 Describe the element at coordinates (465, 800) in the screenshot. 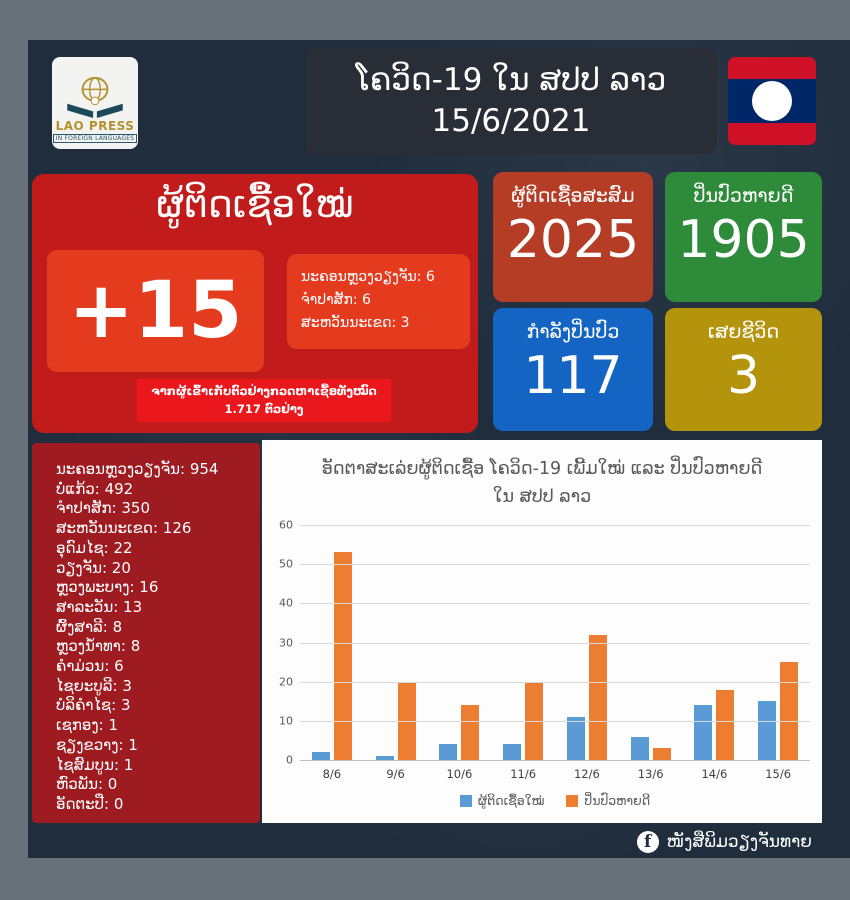

I see `legend-swatch` at that location.